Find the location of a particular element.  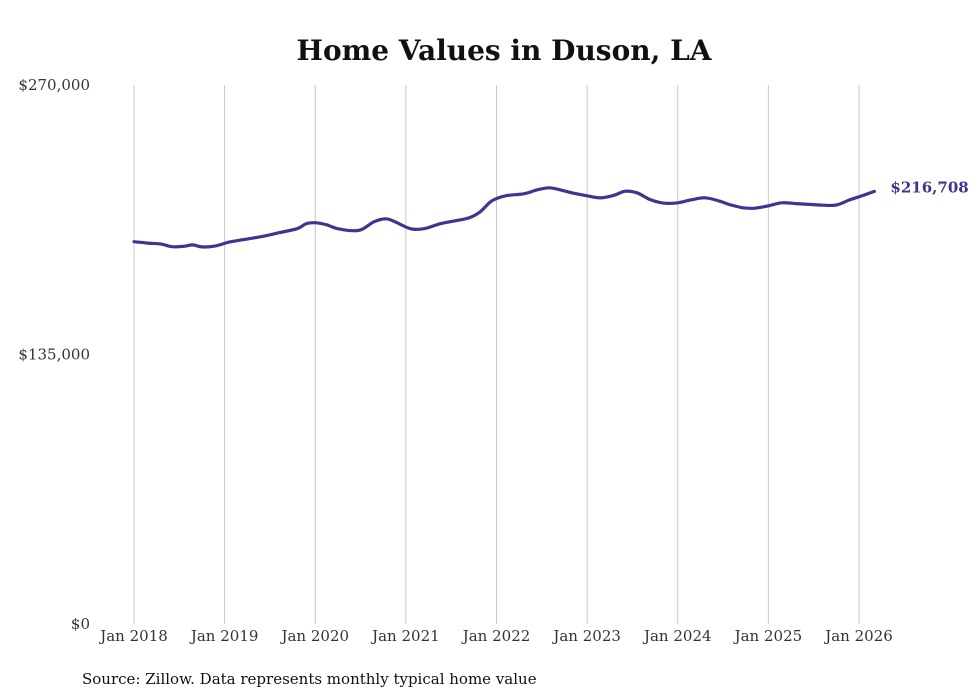

y-tick-label-1: $135,000 is located at coordinates (54, 355).